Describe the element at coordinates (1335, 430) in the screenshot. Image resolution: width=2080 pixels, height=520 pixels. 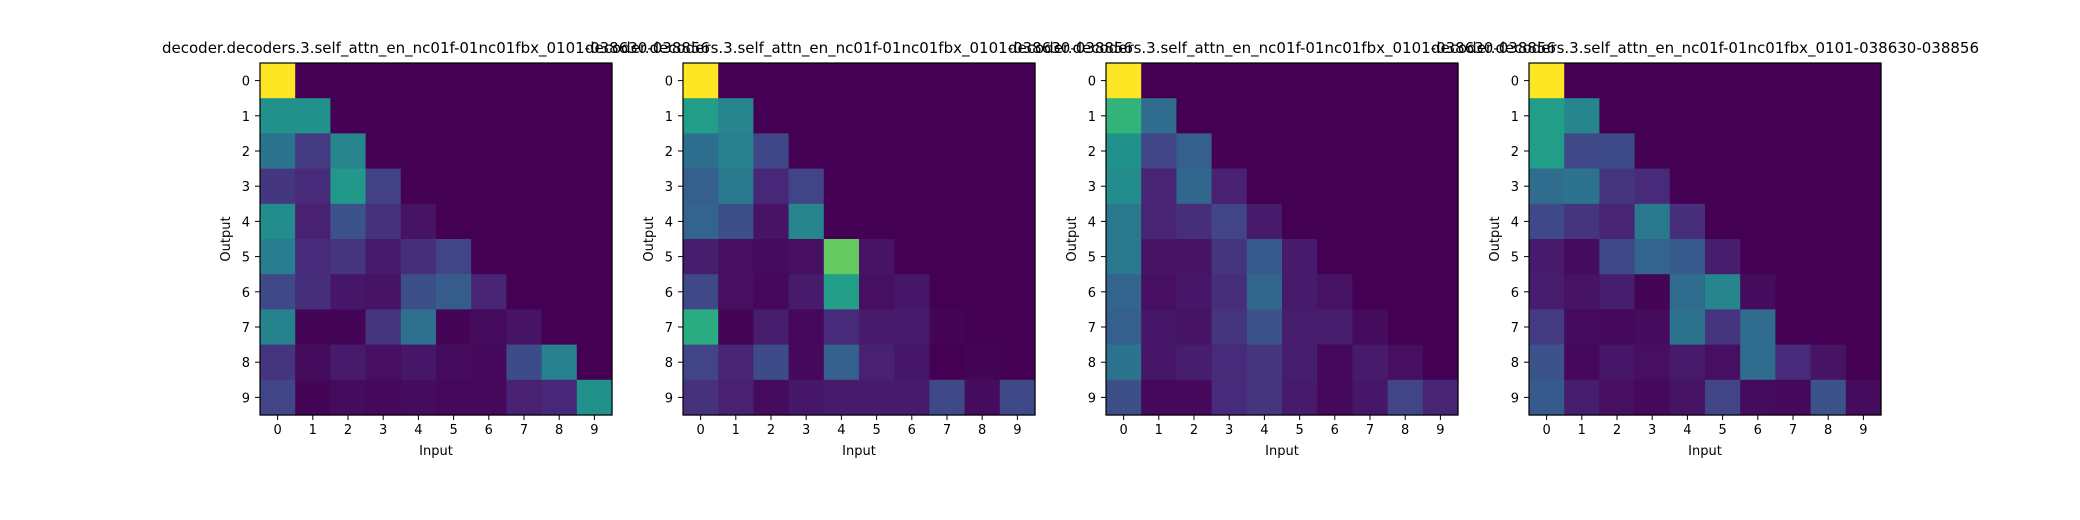
I see `x-tick-label: 6` at that location.